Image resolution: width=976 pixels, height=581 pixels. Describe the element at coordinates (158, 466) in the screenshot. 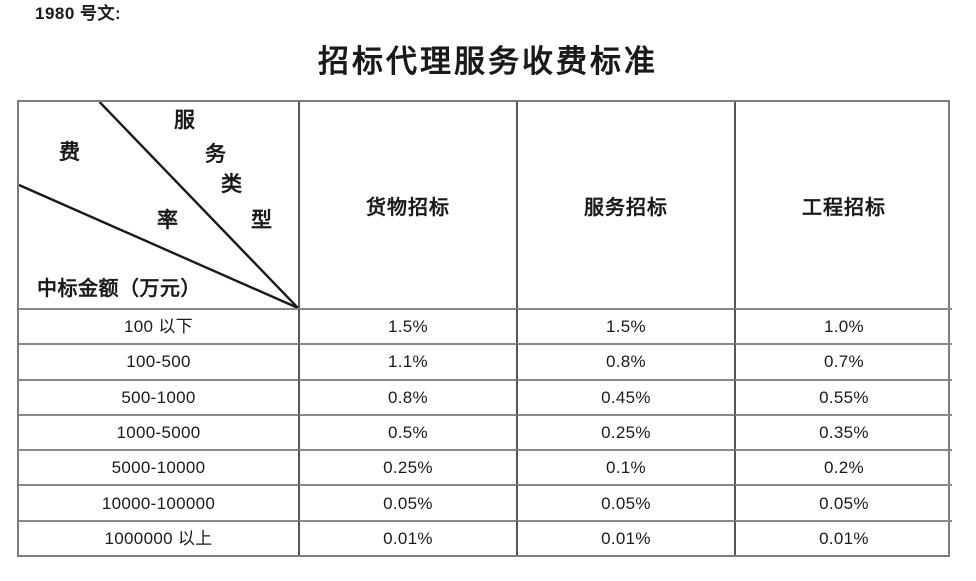

I see `row-label-amount-range: 5000-10000` at that location.